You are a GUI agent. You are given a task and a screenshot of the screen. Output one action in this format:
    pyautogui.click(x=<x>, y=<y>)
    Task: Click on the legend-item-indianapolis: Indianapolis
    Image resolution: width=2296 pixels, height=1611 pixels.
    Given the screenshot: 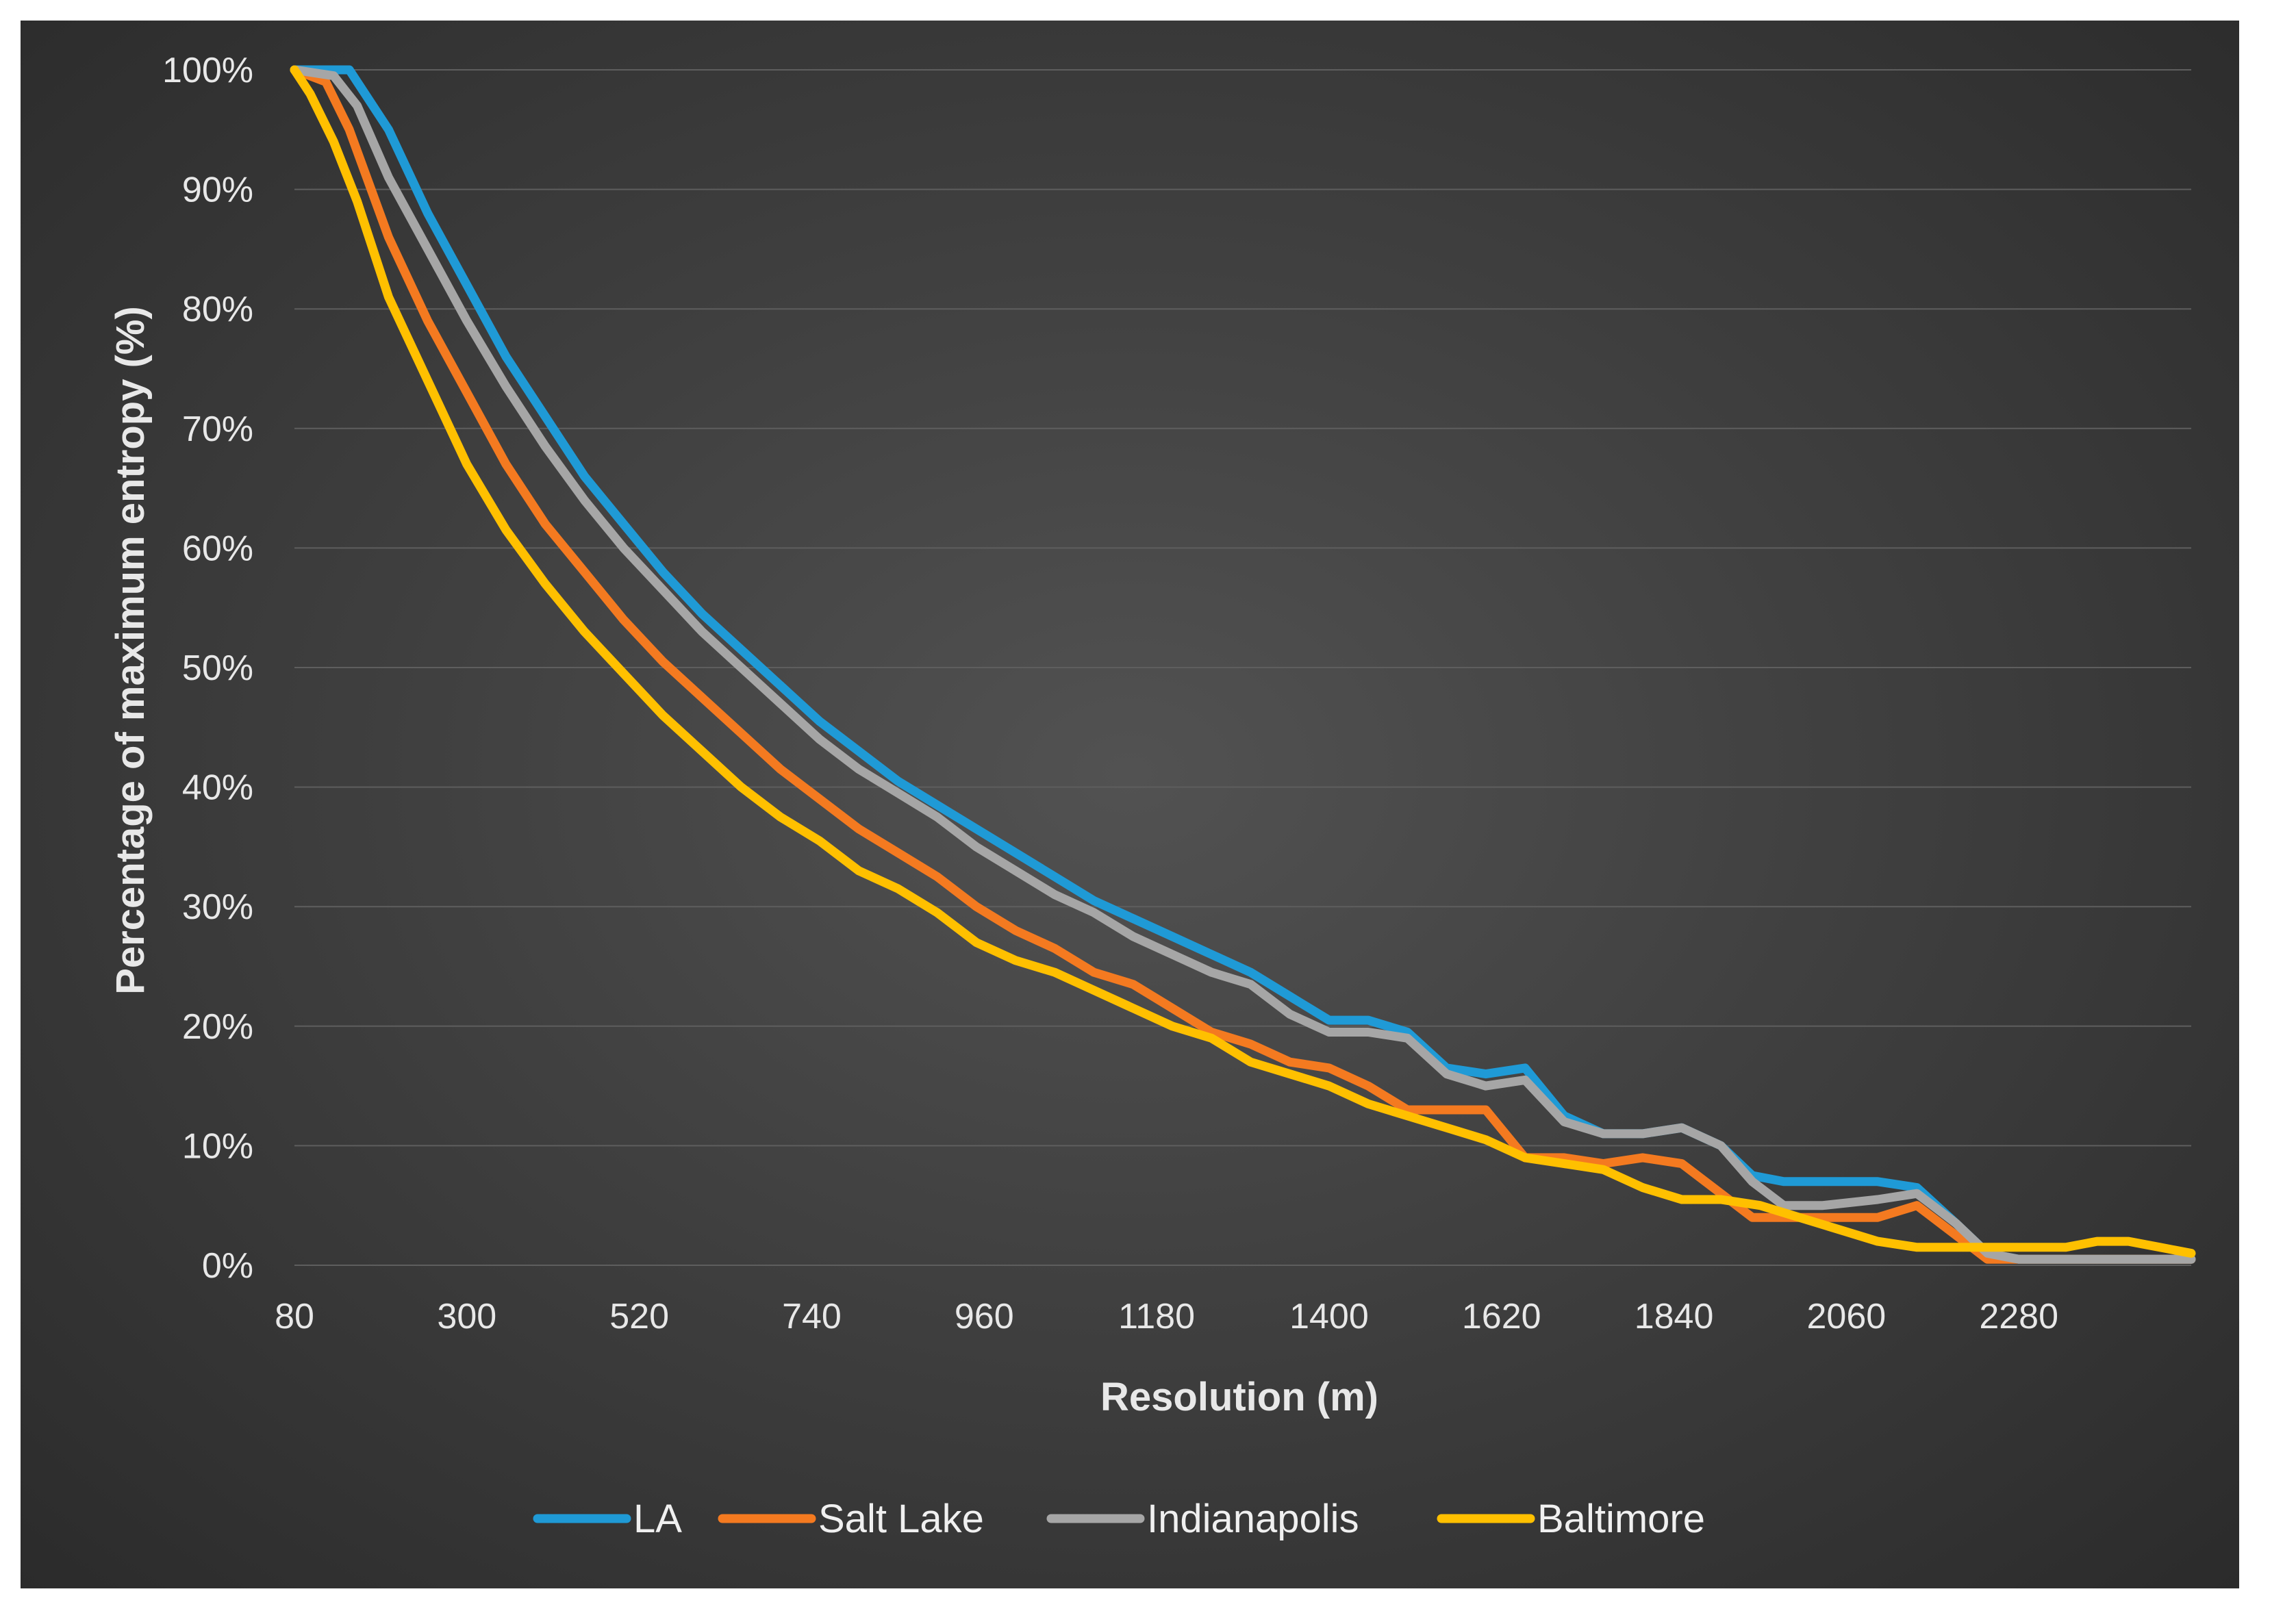 What is the action you would take?
    pyautogui.click(x=1202, y=1519)
    